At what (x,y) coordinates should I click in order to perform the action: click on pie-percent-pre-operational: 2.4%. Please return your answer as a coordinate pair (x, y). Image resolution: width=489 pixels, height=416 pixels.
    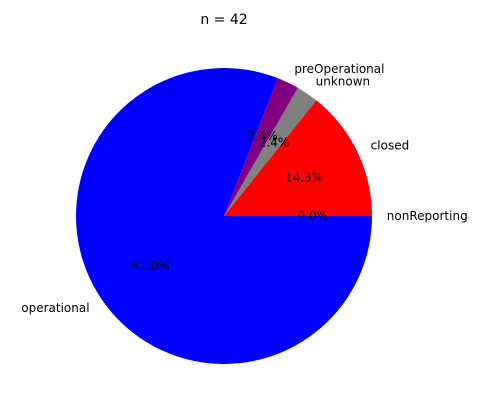
    Looking at the image, I should click on (262, 136).